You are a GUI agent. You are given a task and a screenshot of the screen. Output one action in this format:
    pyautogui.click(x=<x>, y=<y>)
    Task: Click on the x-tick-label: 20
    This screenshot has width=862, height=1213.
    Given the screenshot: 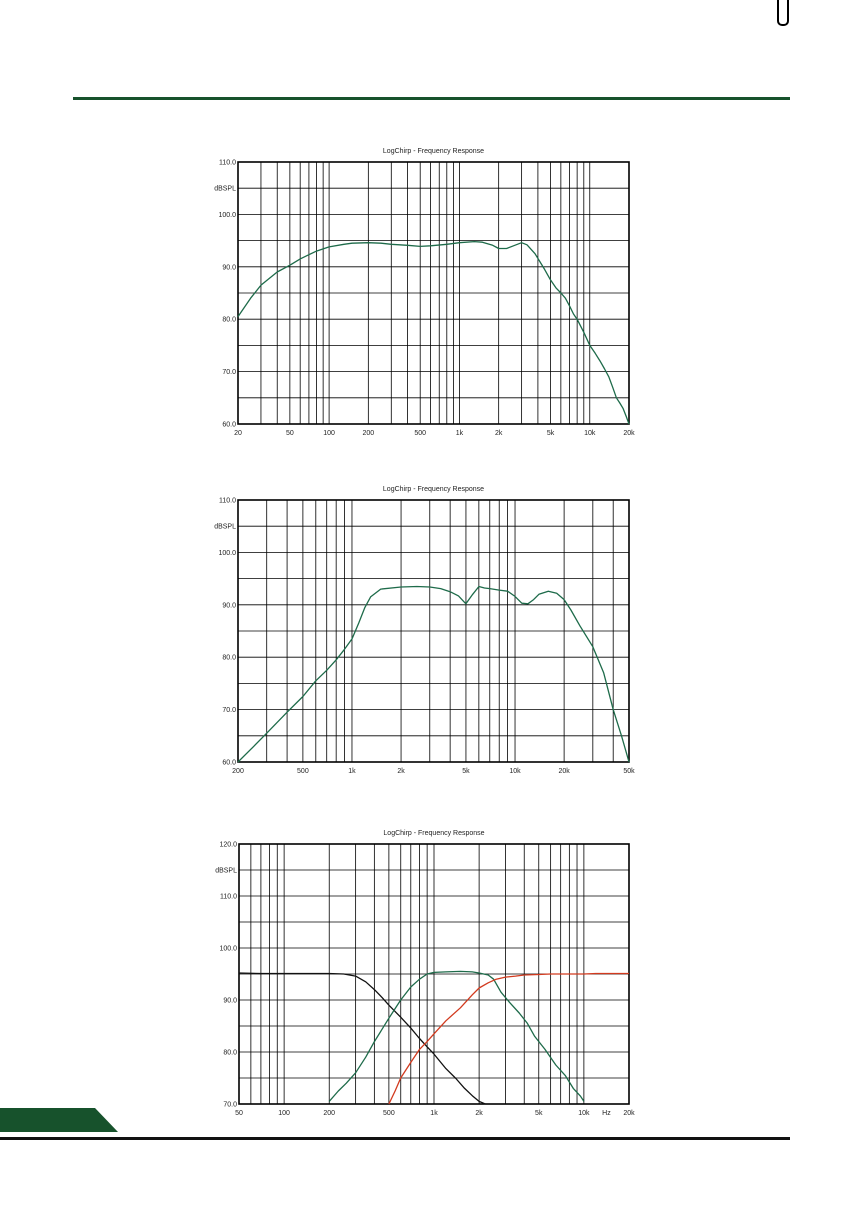 What is the action you would take?
    pyautogui.click(x=238, y=433)
    